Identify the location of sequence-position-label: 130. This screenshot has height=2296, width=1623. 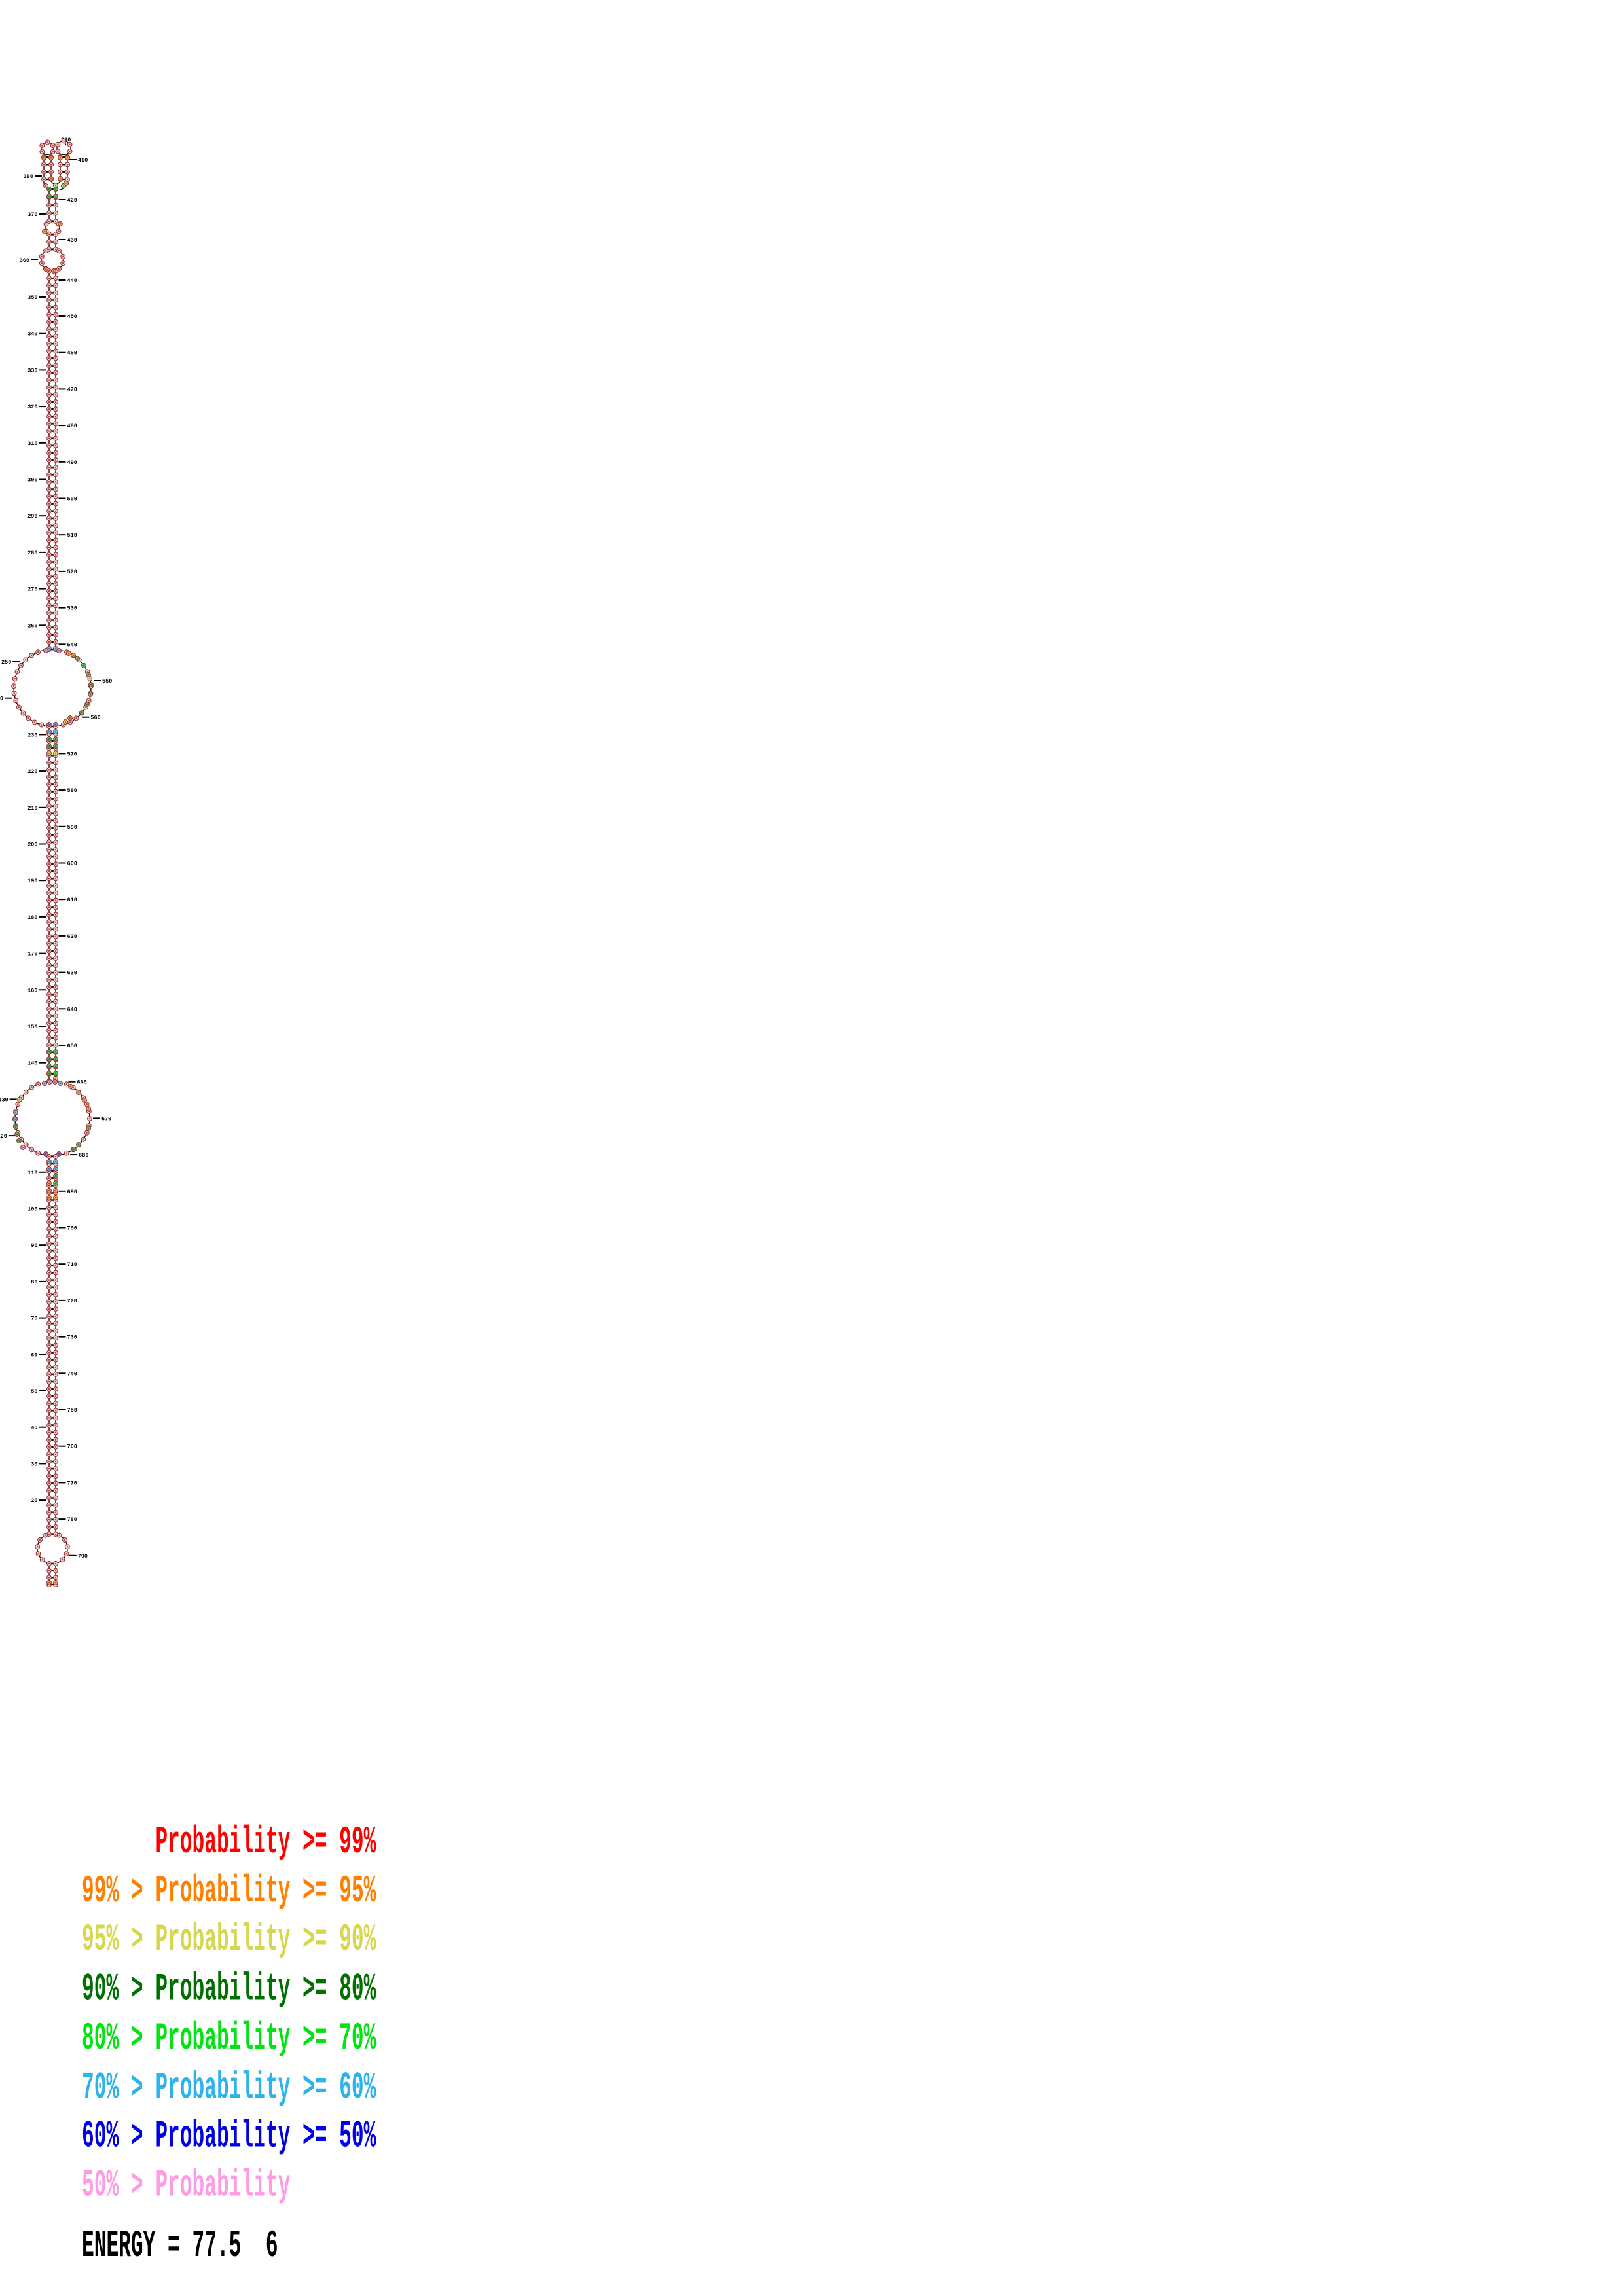
(4, 1099).